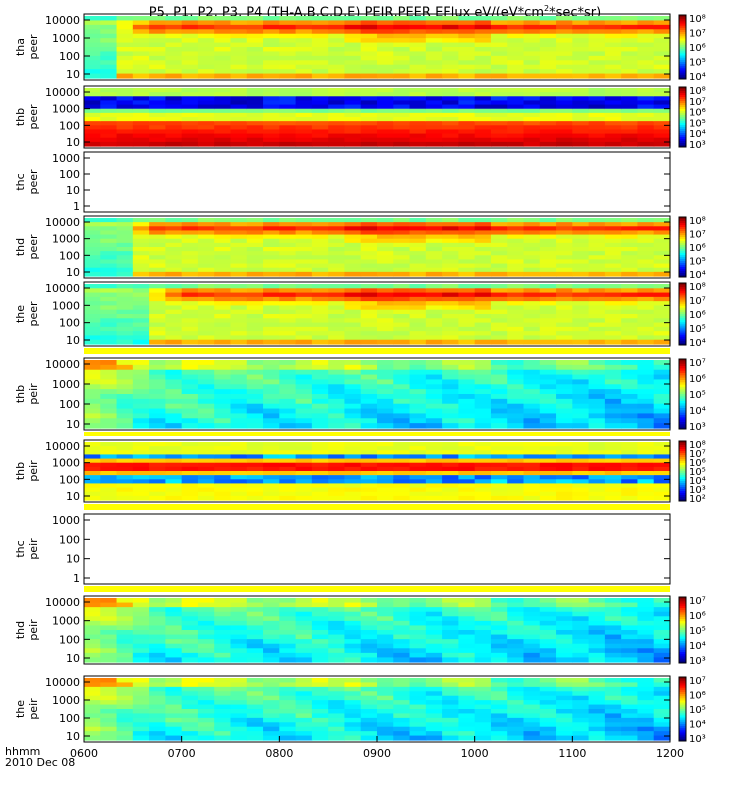  I want to click on ytick-label: 10000, so click(62, 20).